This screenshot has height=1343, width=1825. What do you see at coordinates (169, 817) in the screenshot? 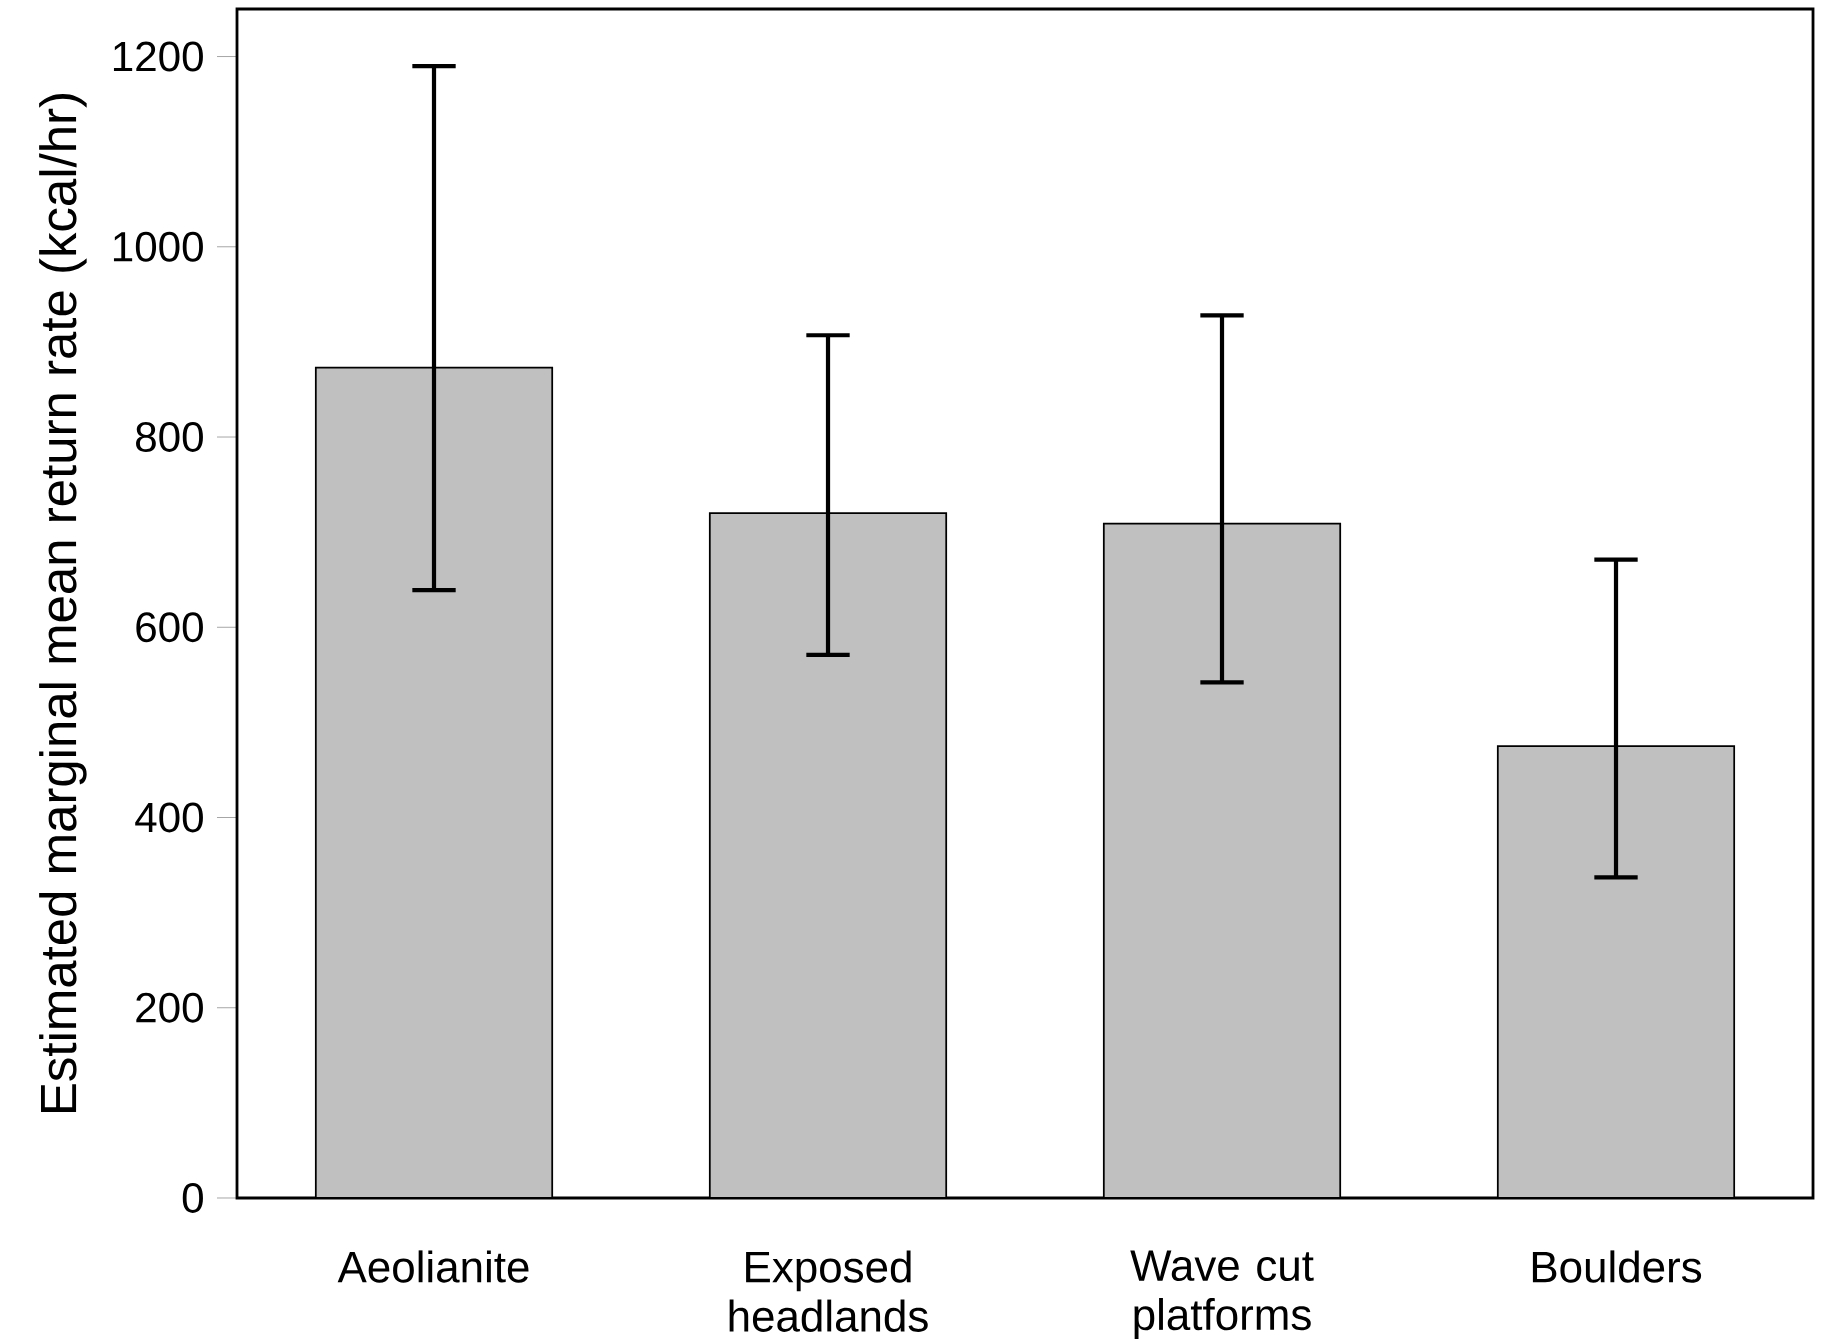
I see `y-tick-label: 400` at bounding box center [169, 817].